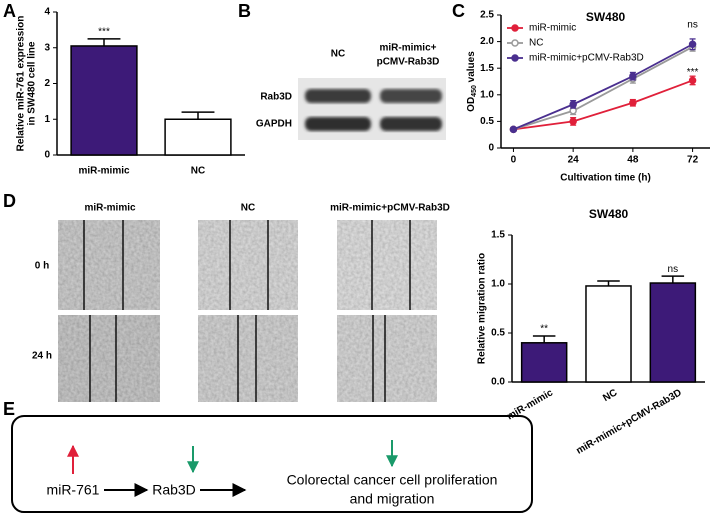 The width and height of the screenshot is (716, 520). Describe the element at coordinates (390, 208) in the screenshot. I see `column-label: miR-mimic+pCMV-Rab3D` at that location.